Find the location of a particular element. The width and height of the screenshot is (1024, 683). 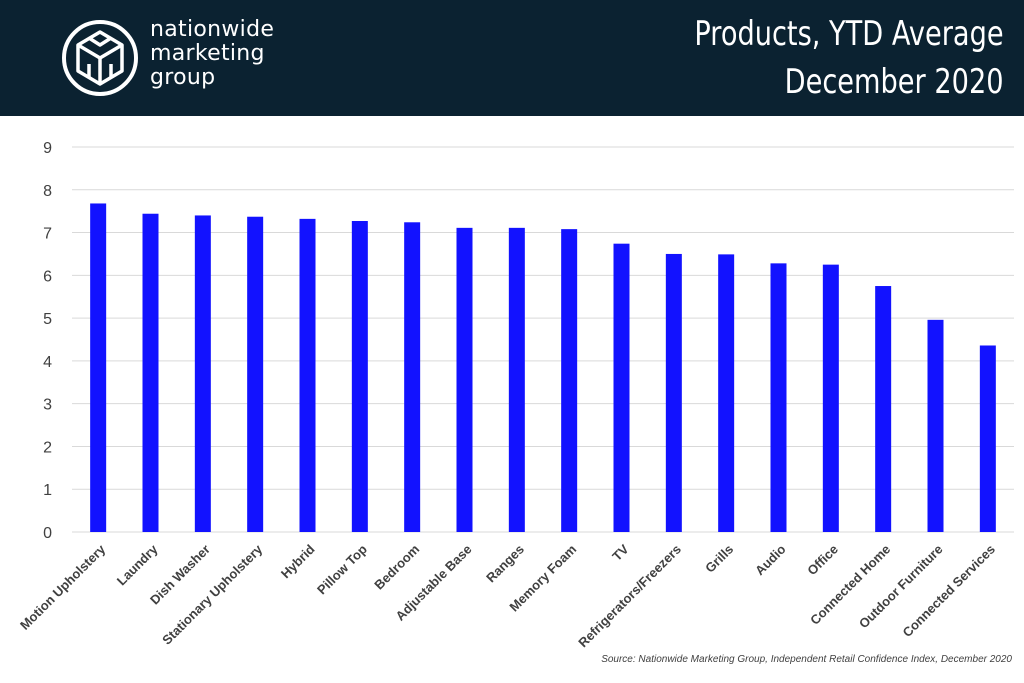

brand-line: marketing is located at coordinates (207, 53).